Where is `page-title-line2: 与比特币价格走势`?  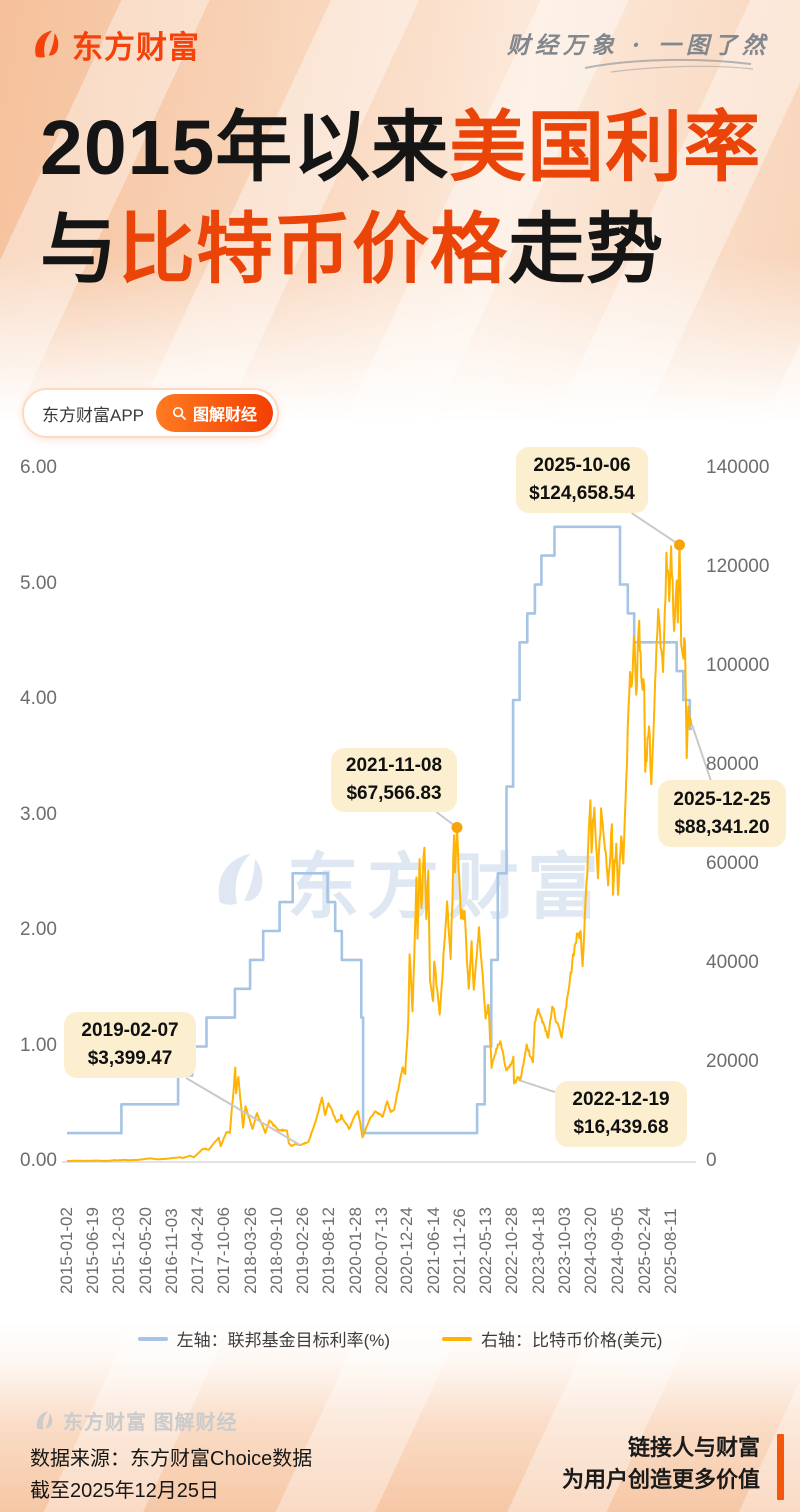
page-title-line2: 与比特币价格走势 is located at coordinates (352, 250).